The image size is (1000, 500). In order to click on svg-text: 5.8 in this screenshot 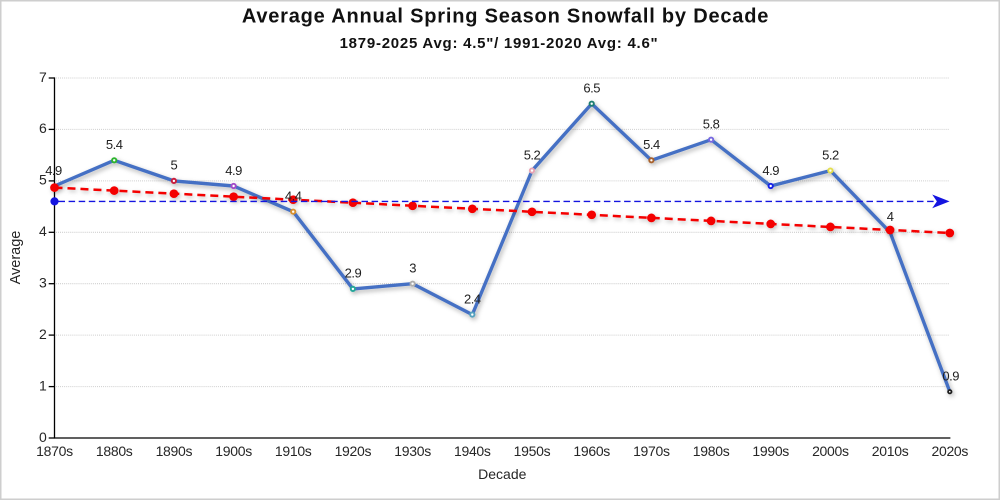, I will do `click(711, 124)`.